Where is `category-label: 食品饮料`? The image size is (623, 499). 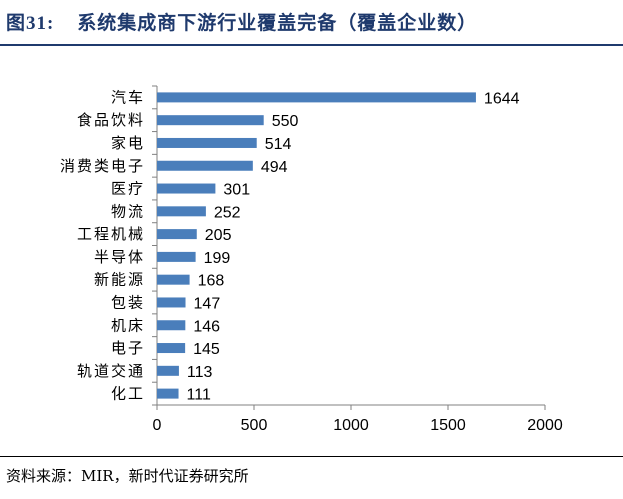
category-label: 食品饮料 is located at coordinates (111, 120).